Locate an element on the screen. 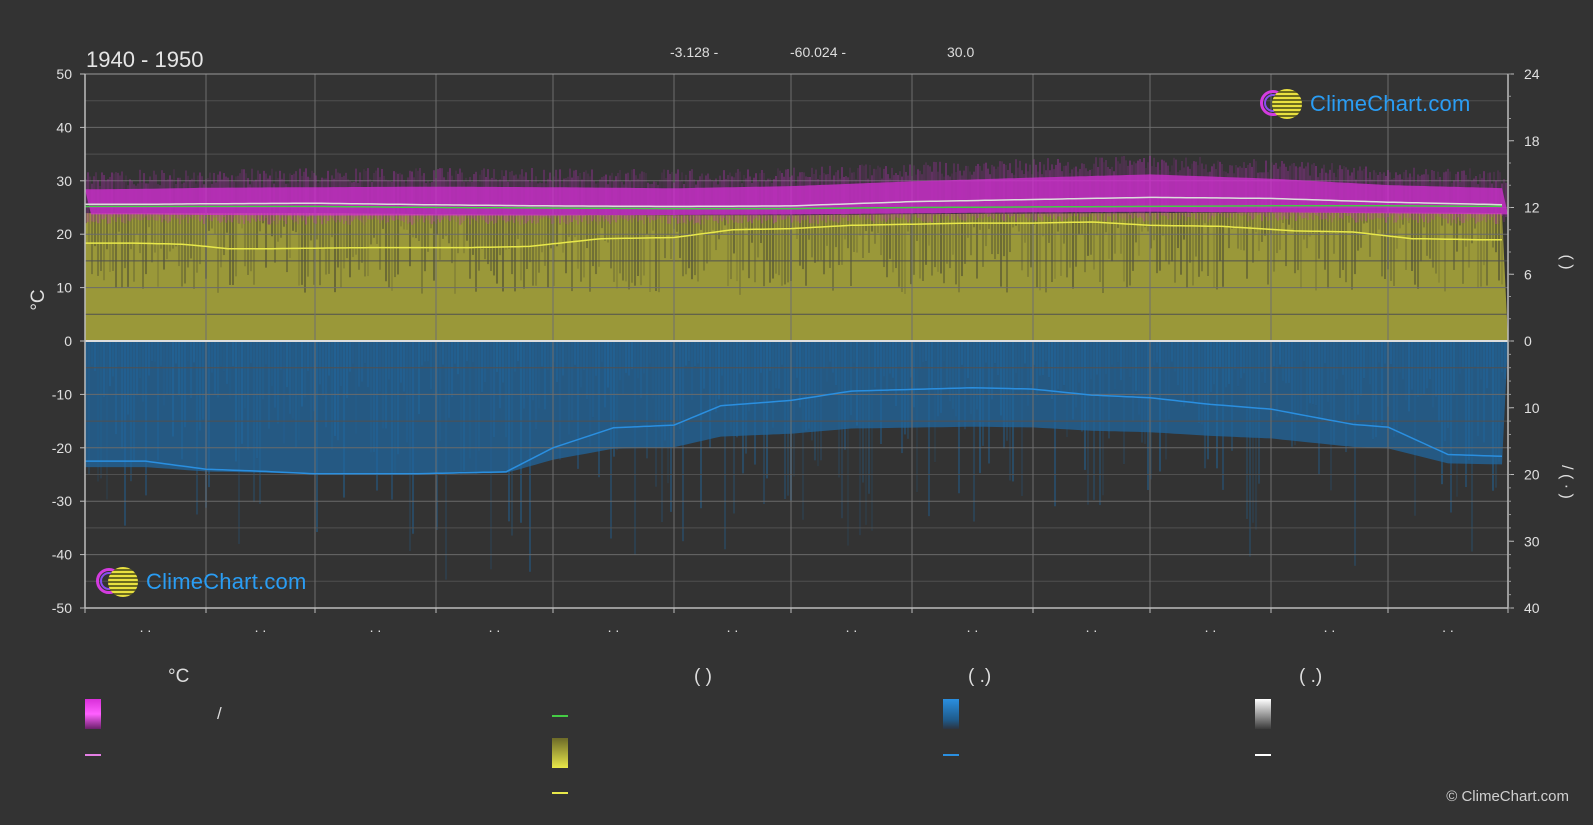 The height and width of the screenshot is (825, 1593). logo-bottom-left: ClimeChart.com is located at coordinates (201, 582).